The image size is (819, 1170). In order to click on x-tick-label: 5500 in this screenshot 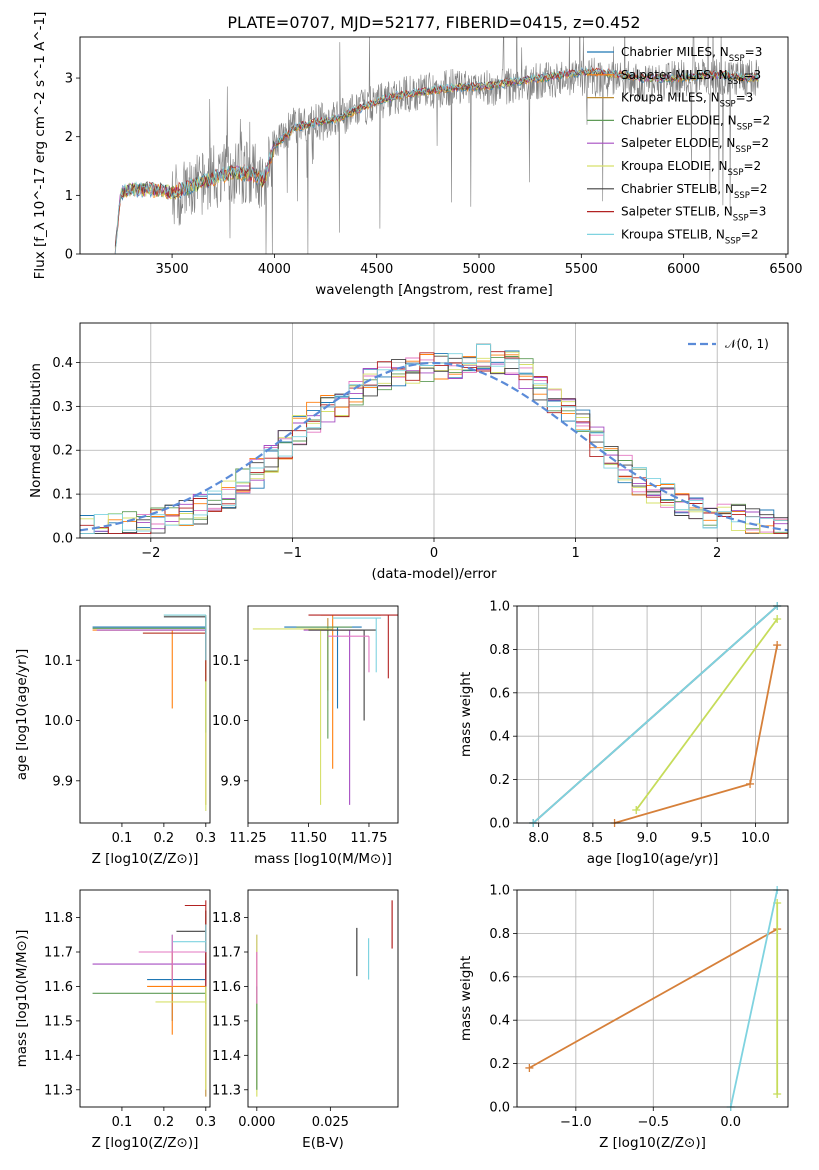, I will do `click(581, 269)`.